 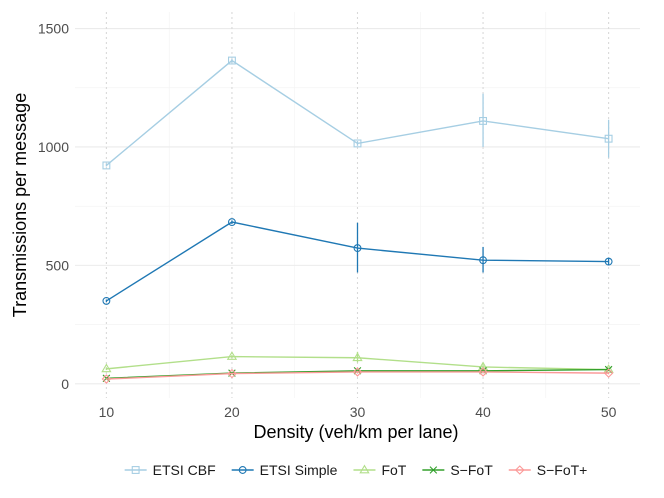 What do you see at coordinates (299, 470) in the screenshot?
I see `legend-label: ETSI Simple` at bounding box center [299, 470].